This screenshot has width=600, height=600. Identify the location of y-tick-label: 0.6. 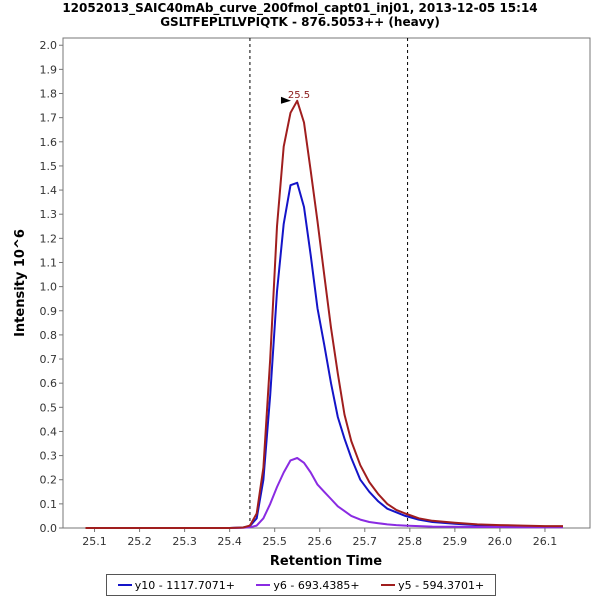
(49, 383).